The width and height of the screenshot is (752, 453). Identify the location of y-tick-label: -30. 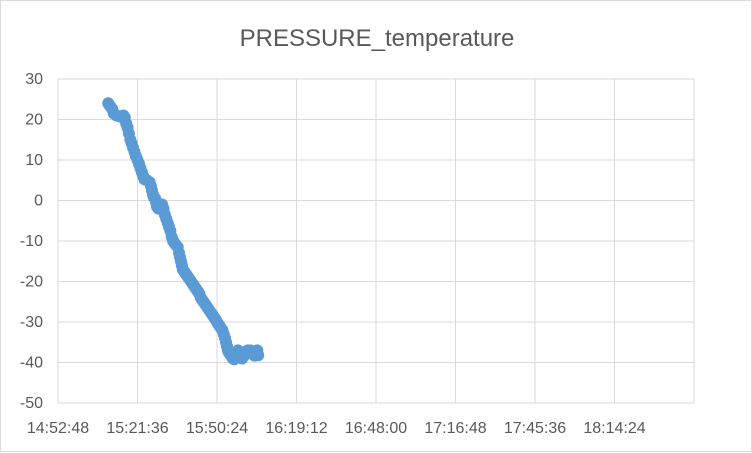
(31, 322).